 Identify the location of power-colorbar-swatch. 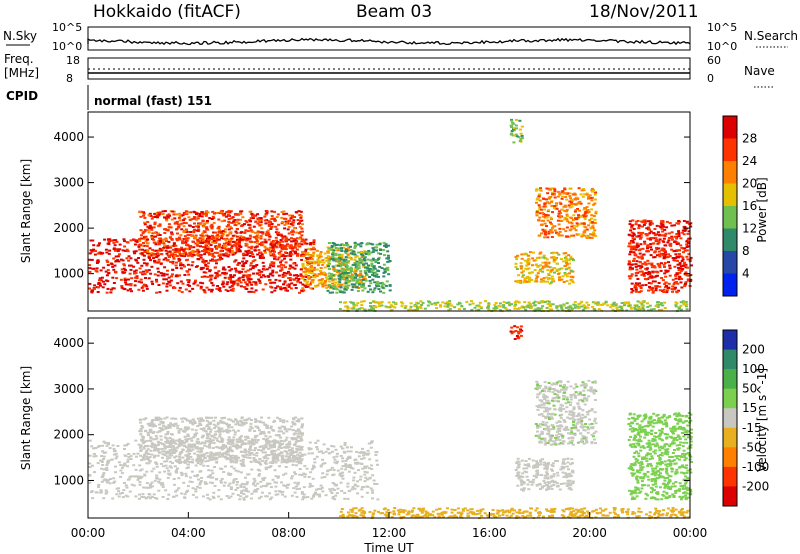
(730, 172).